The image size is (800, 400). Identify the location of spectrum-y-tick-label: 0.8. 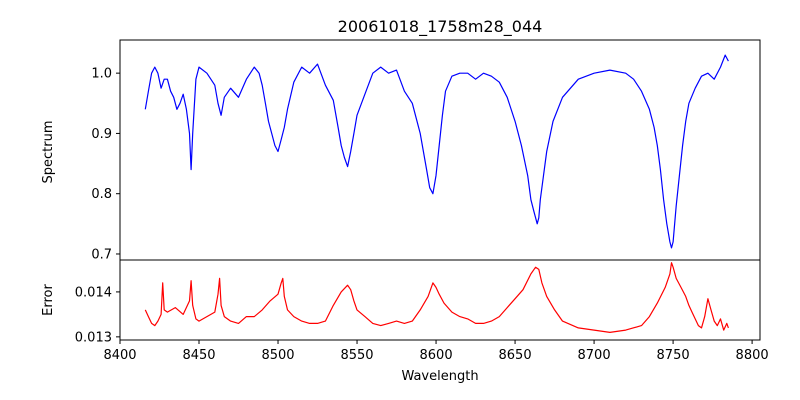
(101, 194).